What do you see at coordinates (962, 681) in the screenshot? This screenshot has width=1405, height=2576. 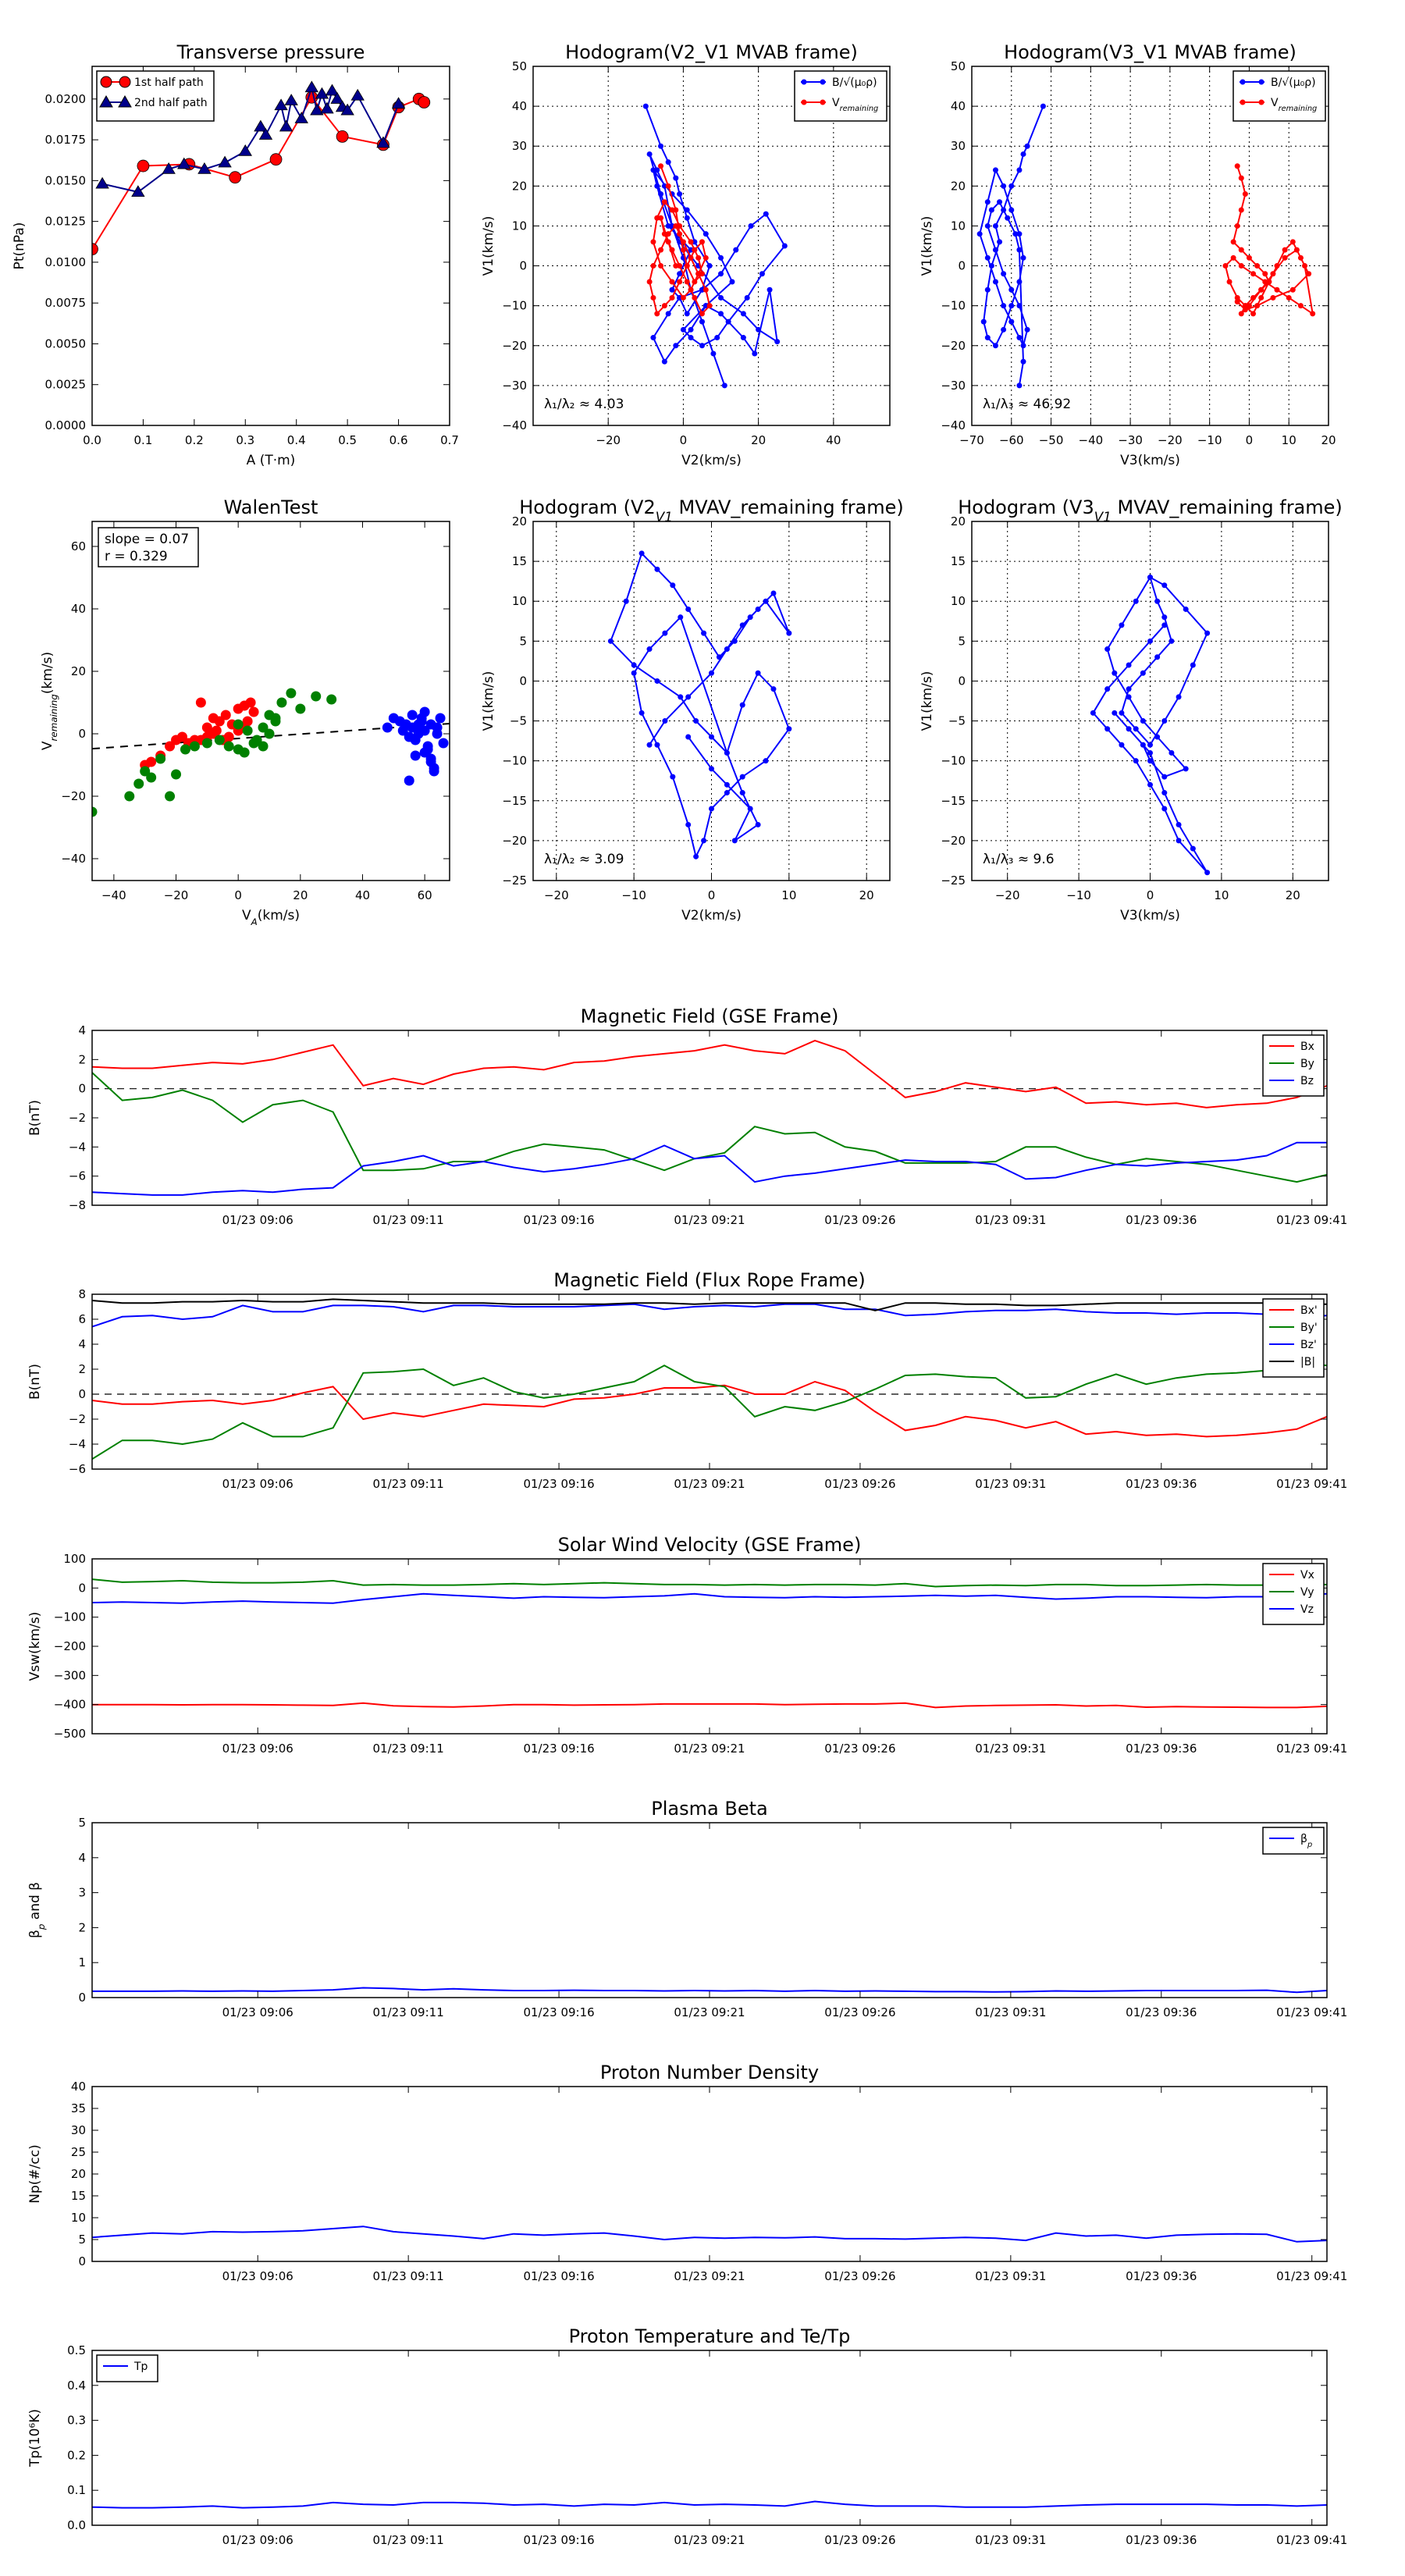 I see `y-tick-label: 0` at bounding box center [962, 681].